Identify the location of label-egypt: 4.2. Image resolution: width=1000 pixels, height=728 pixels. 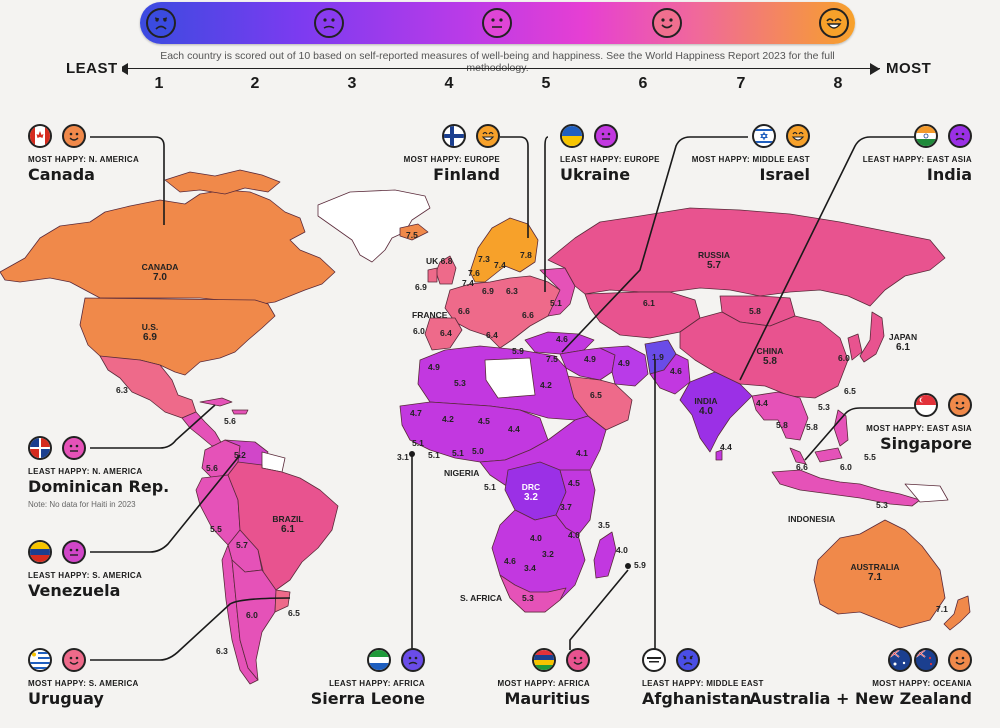
(546, 385).